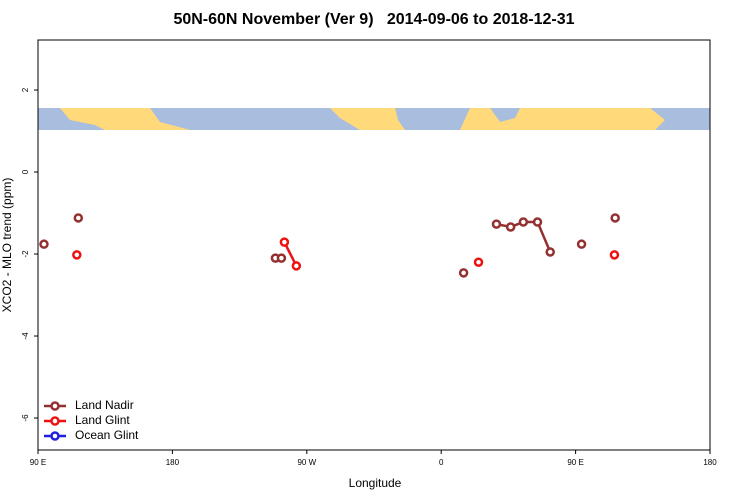 Image resolution: width=750 pixels, height=500 pixels. I want to click on legend-label: Ocean Glint, so click(107, 435).